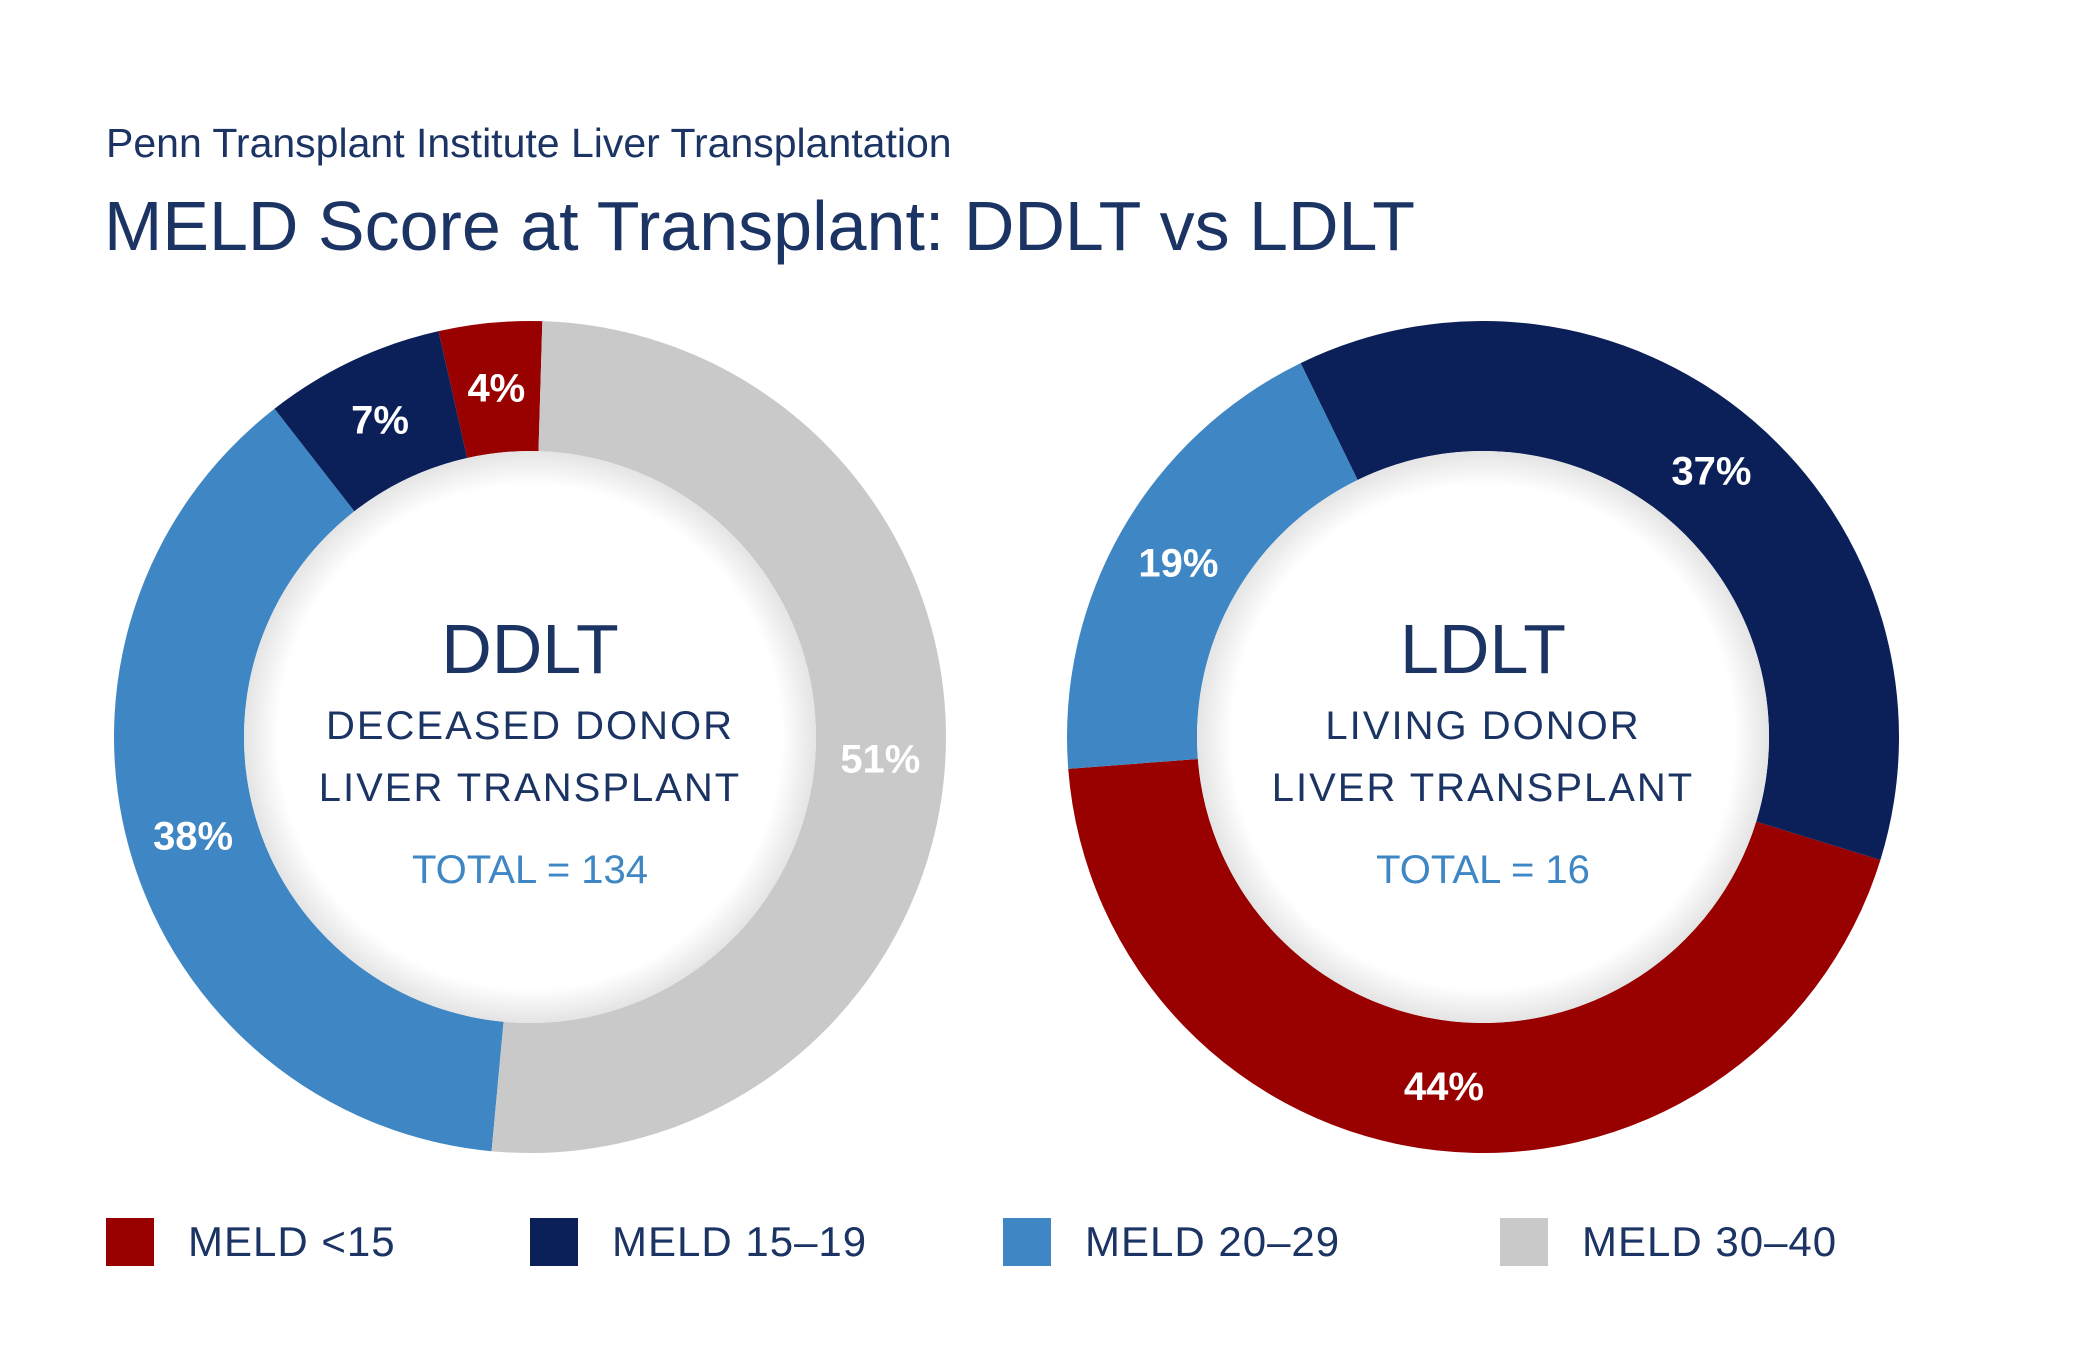  I want to click on center-line1: LIVING DONOR, so click(1482, 726).